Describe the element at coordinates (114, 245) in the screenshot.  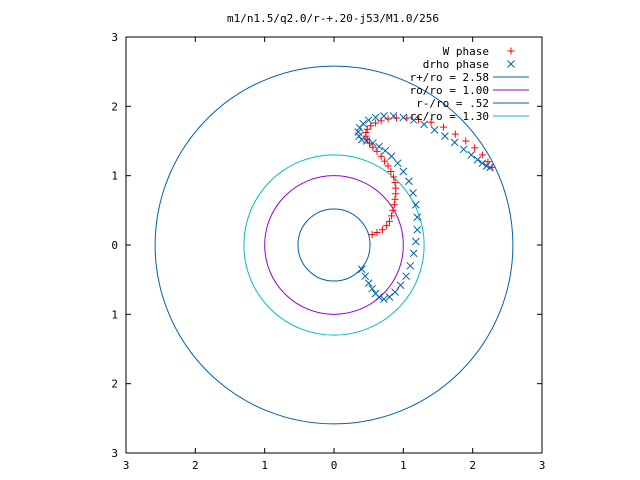
I see `y-tick-label: 0` at that location.